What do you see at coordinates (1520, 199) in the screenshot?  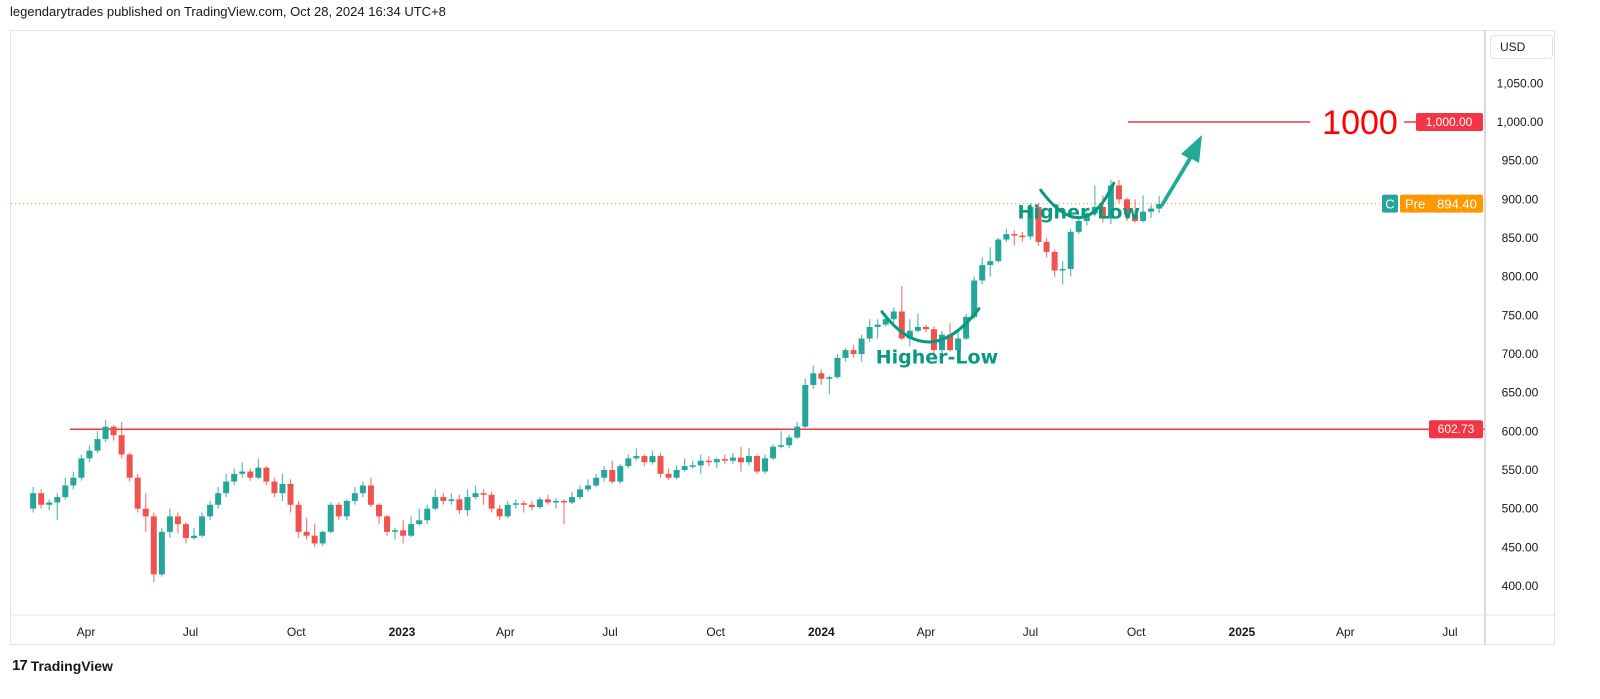 I see `y-tick-label: 900.00` at bounding box center [1520, 199].